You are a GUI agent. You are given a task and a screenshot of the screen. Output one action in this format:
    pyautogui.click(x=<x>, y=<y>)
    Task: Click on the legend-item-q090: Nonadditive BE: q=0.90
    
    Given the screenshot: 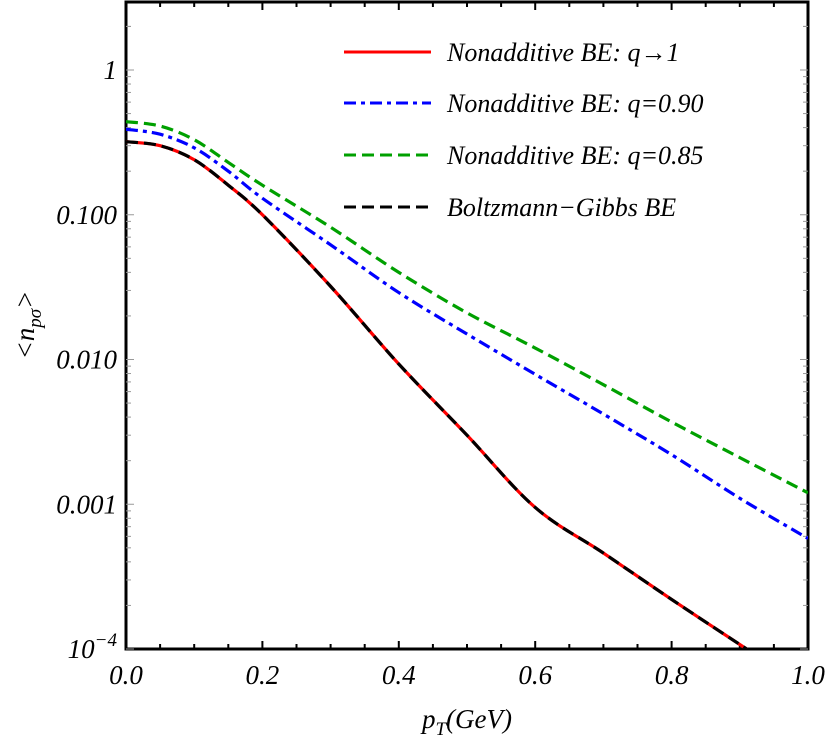 What is the action you would take?
    pyautogui.click(x=524, y=103)
    